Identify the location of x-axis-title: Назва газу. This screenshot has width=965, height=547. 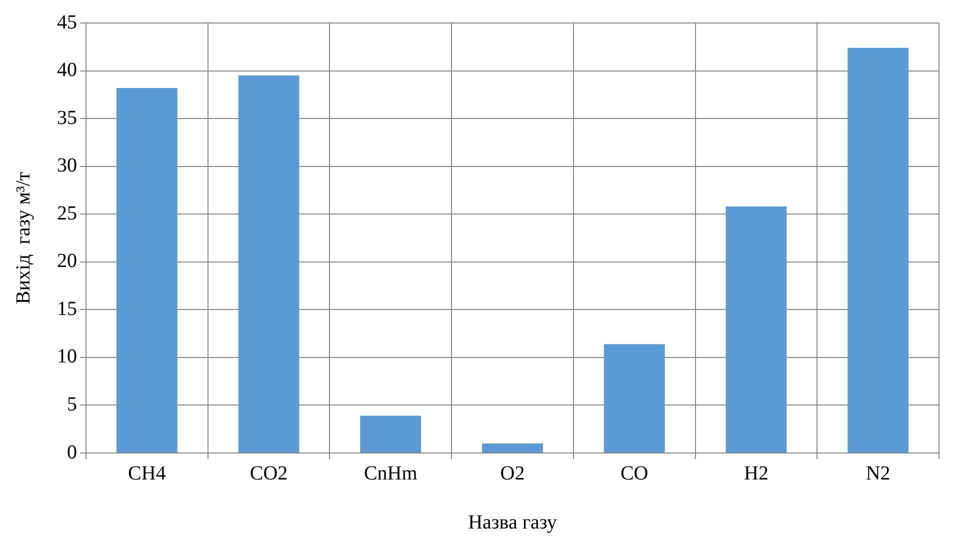
(512, 522).